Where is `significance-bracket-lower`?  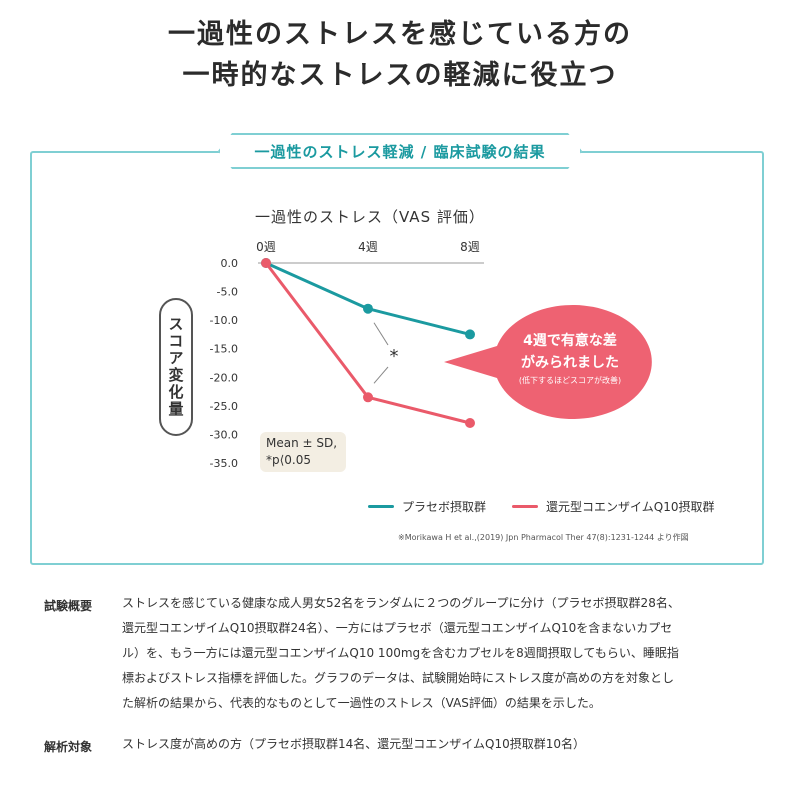 significance-bracket-lower is located at coordinates (381, 375).